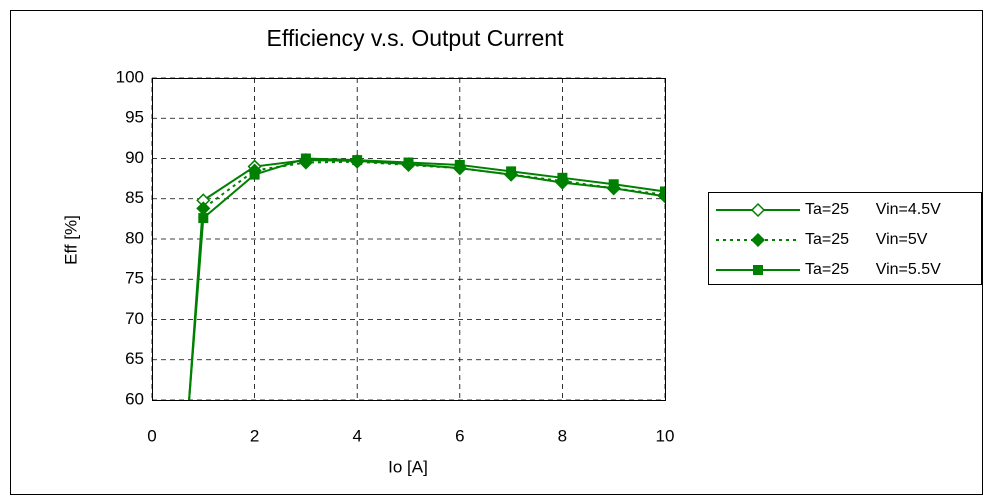 This screenshot has width=985, height=500. Describe the element at coordinates (134, 318) in the screenshot. I see `y-tick-label: 70` at that location.